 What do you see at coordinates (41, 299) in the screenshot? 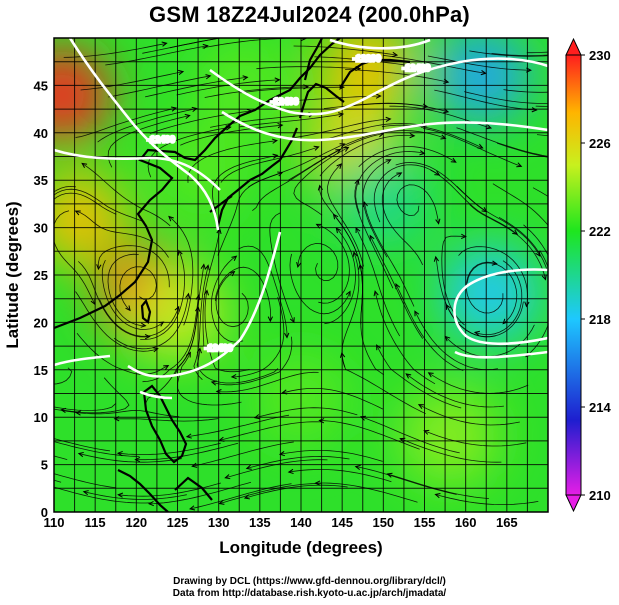
I see `y-tick-labels: 0 5 10 15 20 25 30 35 40 45` at bounding box center [41, 299].